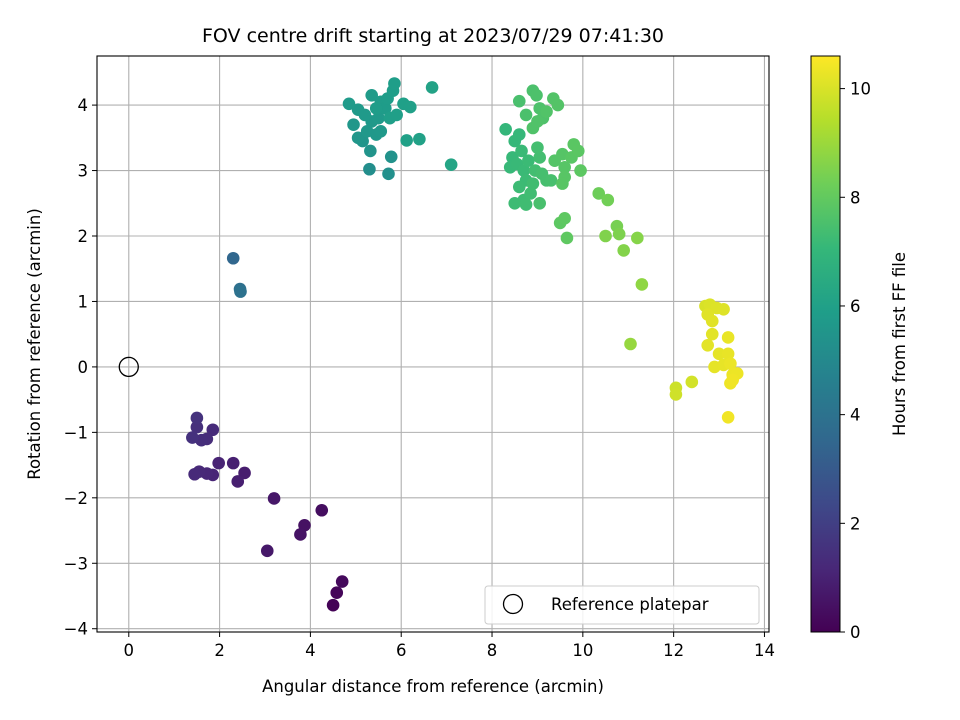  I want to click on reference-platepar-marker, so click(128, 367).